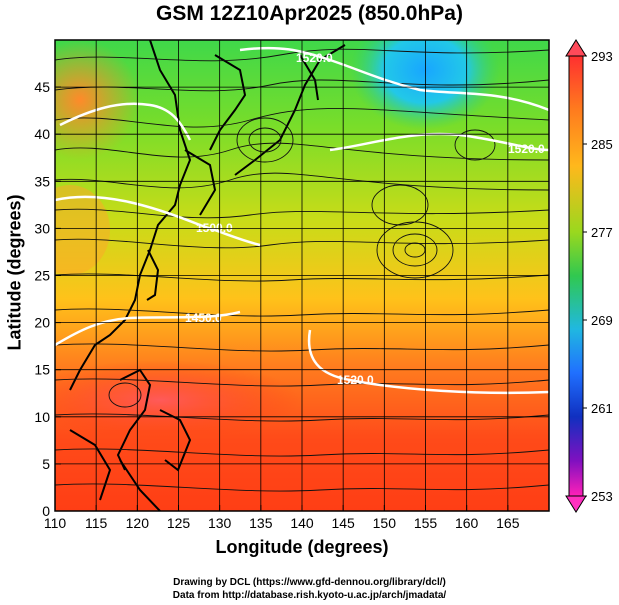  I want to click on y-tick-label: 15, so click(42, 370).